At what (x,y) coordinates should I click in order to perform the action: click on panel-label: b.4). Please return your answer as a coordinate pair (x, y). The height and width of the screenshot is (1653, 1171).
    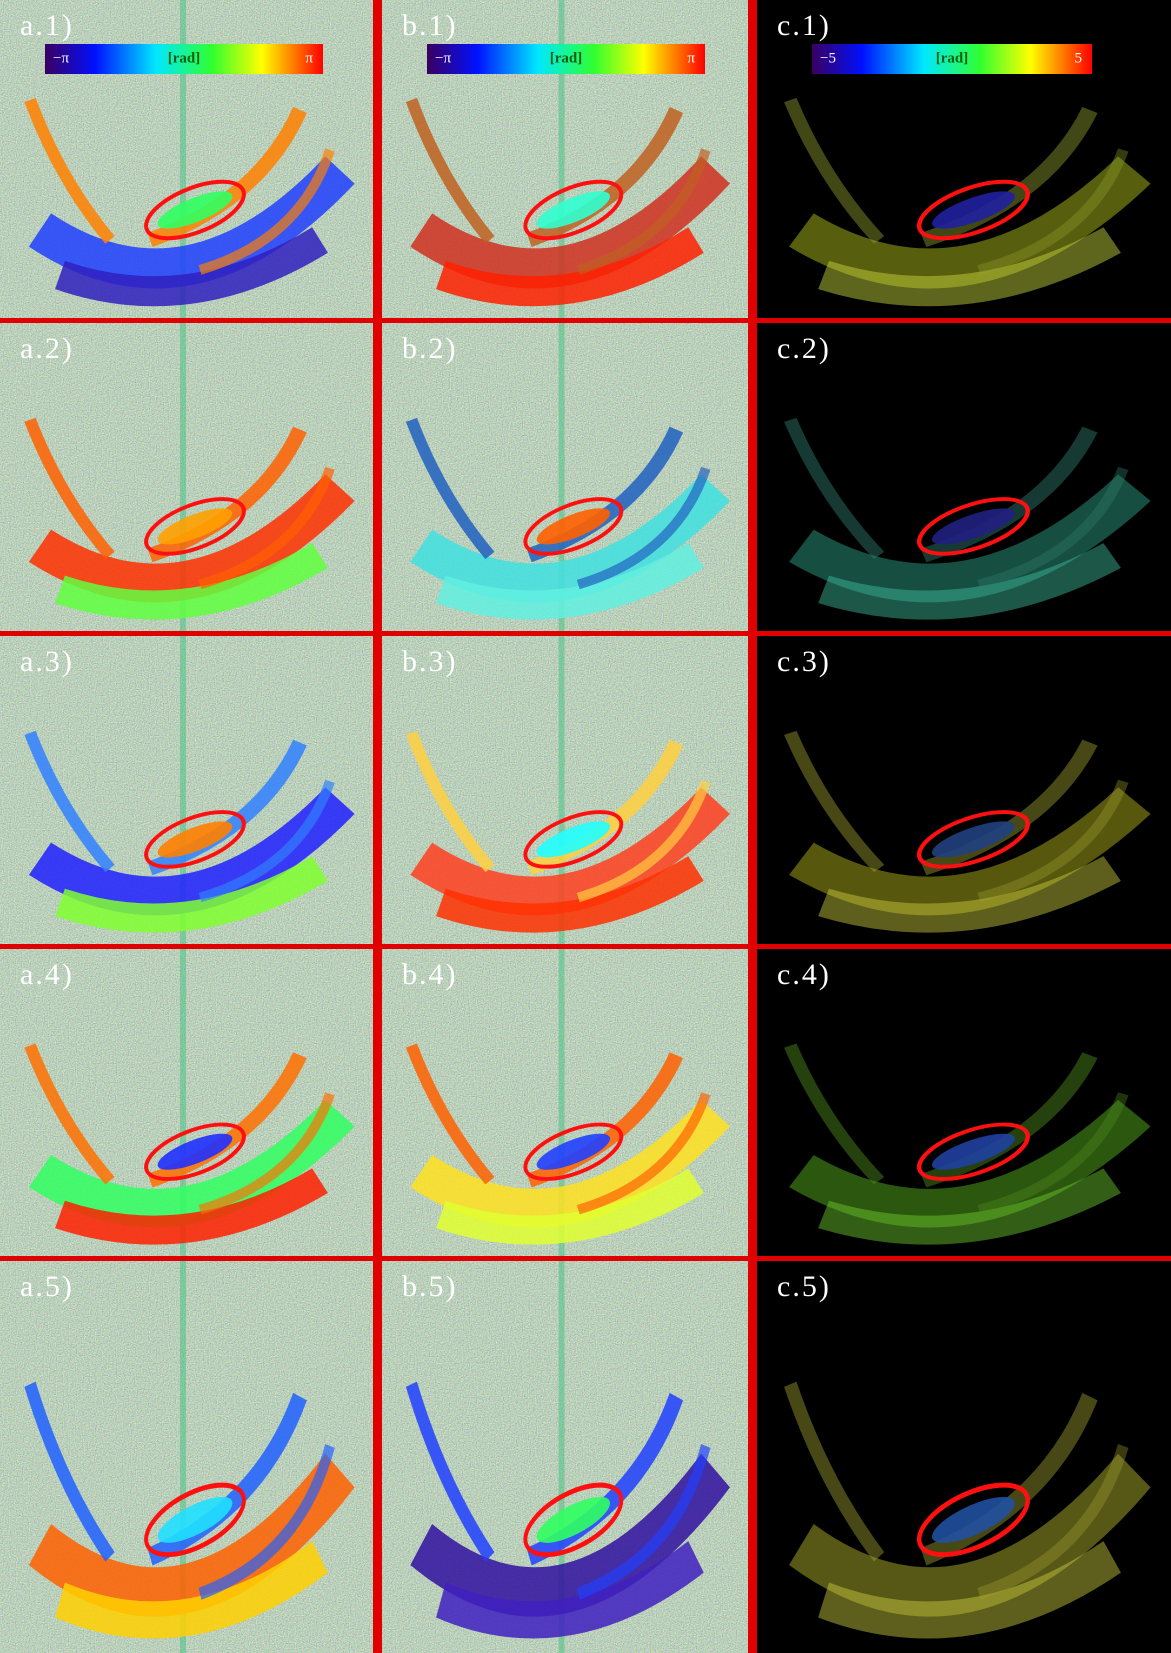
    Looking at the image, I should click on (430, 974).